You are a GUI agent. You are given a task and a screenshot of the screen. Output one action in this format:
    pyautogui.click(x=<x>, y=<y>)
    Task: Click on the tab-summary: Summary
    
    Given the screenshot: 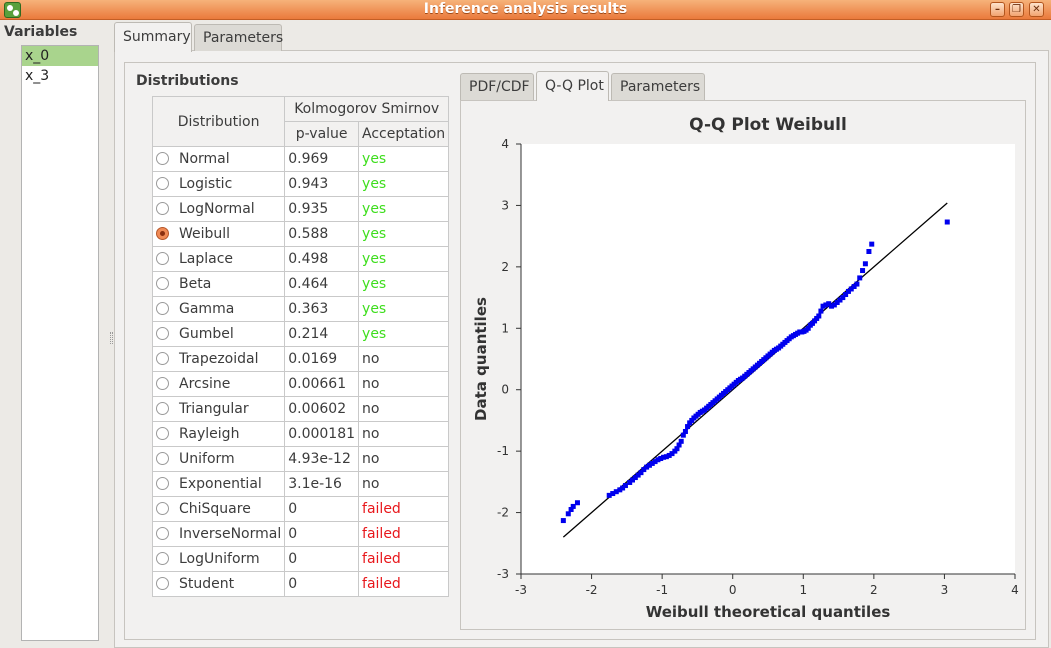 What is the action you would take?
    pyautogui.click(x=153, y=37)
    